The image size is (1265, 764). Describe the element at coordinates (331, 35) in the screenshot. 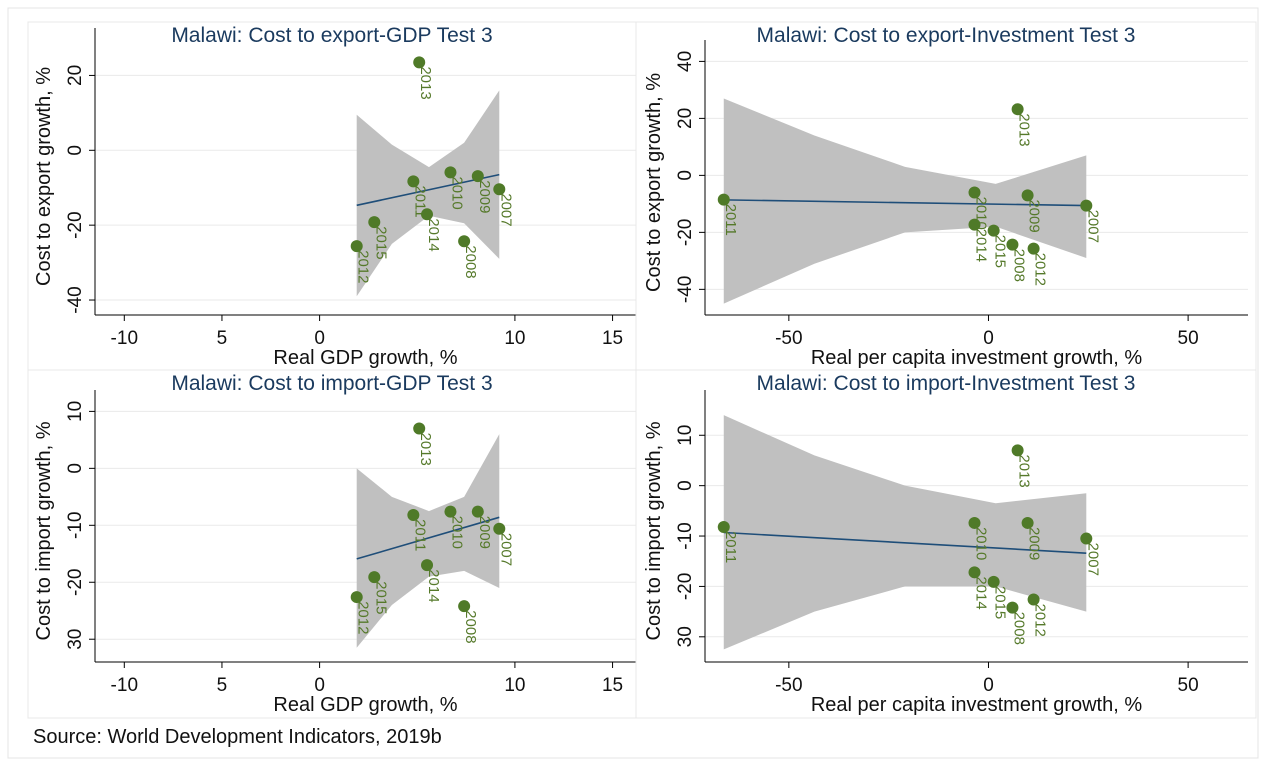

I see `chart-title: Malawi: Cost to export-GDP Test 3` at that location.